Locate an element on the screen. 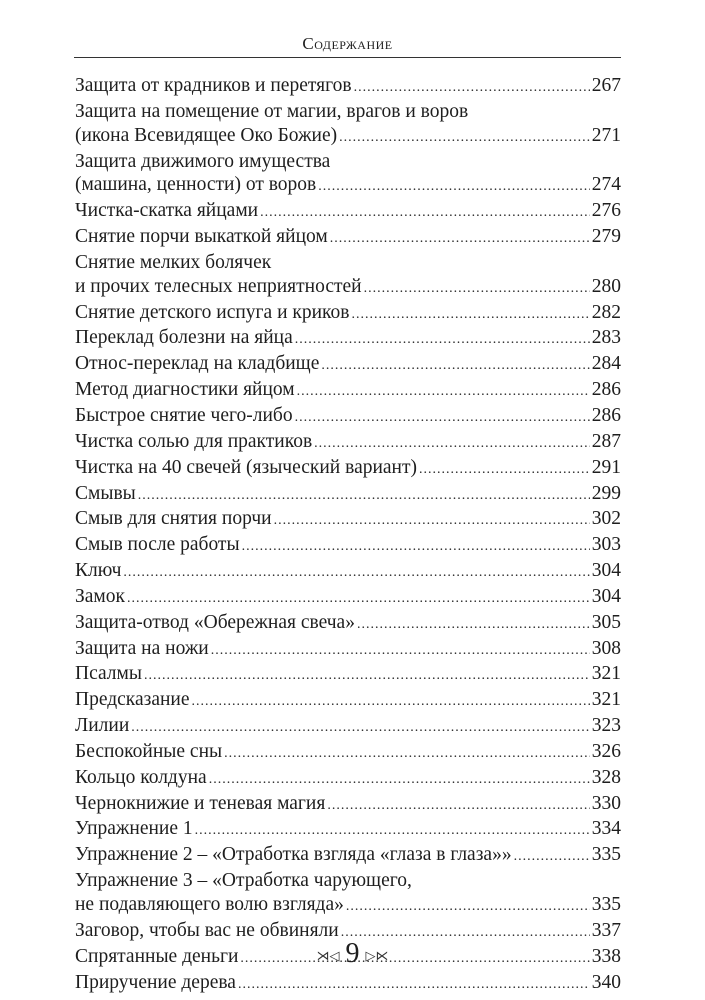  toc-entry-line: Приручение дерева 340 is located at coordinates (348, 984).